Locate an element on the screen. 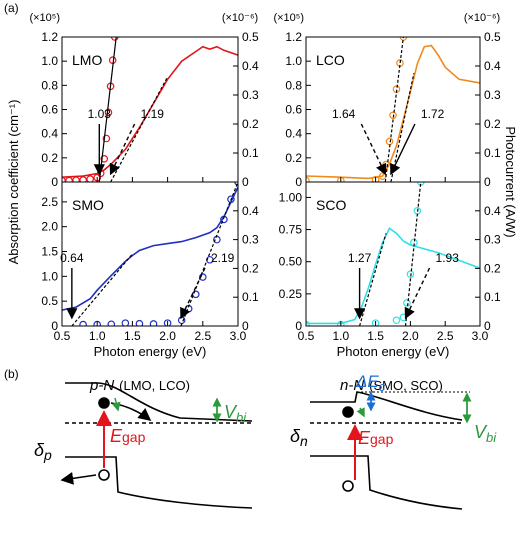 The height and width of the screenshot is (539, 521). x-tick-label: 0.5 is located at coordinates (62, 336).